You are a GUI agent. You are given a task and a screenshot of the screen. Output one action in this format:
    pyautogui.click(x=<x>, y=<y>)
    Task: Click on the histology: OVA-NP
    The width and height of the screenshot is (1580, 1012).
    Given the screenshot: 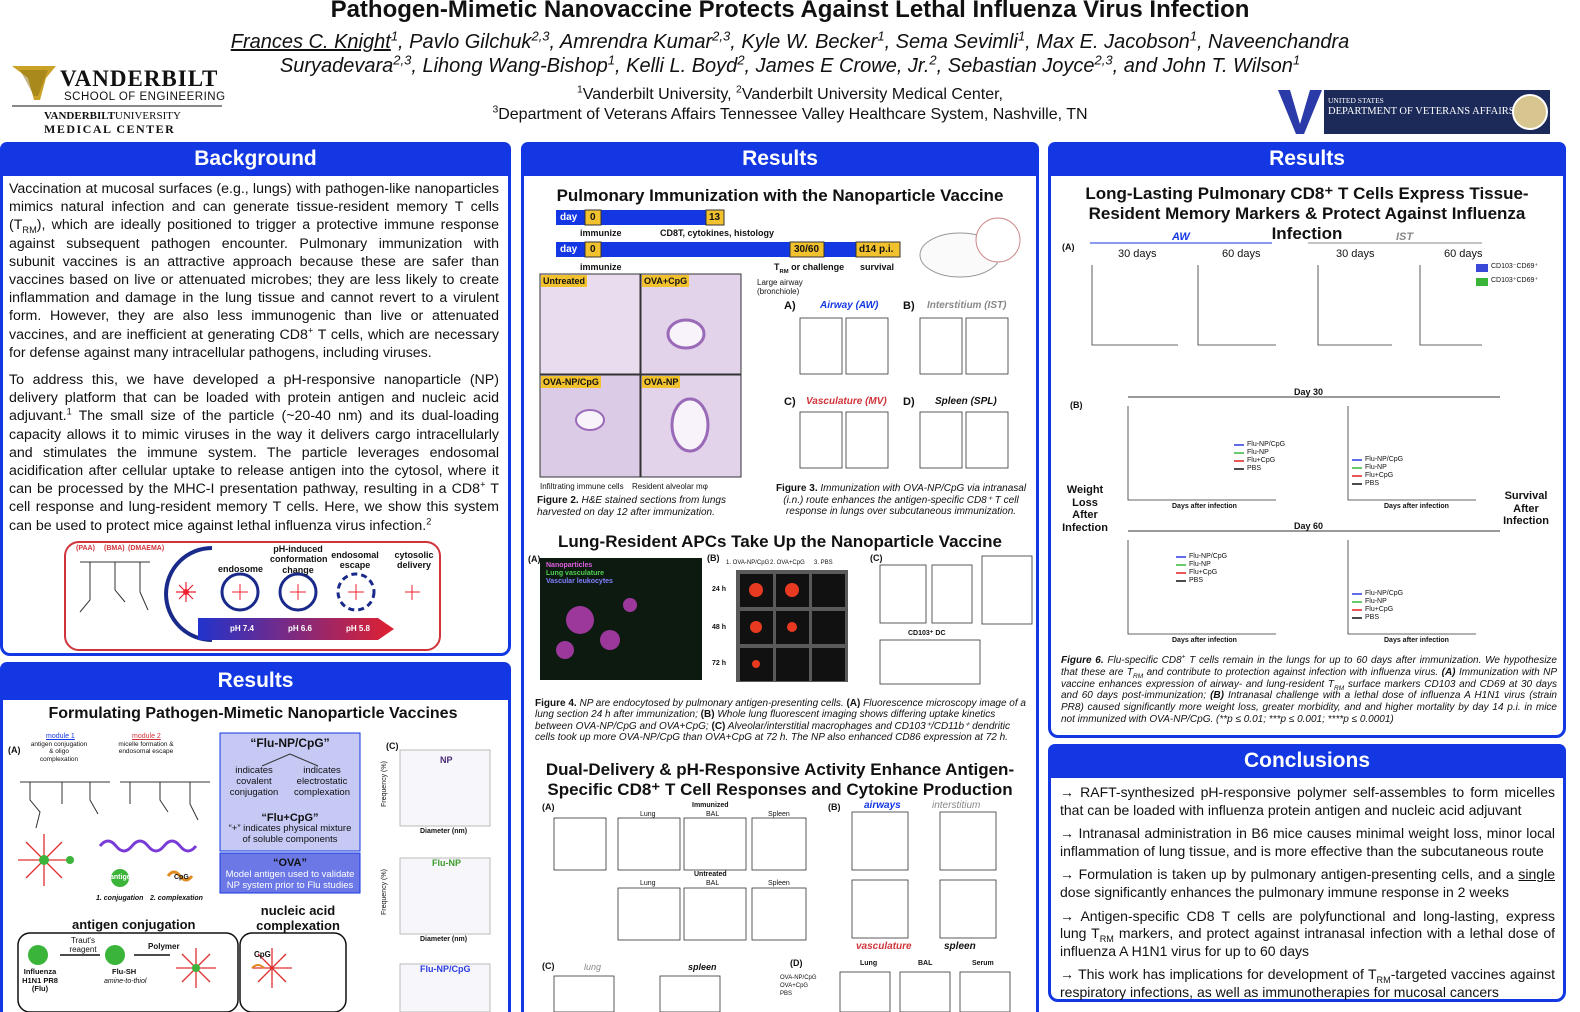 What is the action you would take?
    pyautogui.click(x=661, y=382)
    